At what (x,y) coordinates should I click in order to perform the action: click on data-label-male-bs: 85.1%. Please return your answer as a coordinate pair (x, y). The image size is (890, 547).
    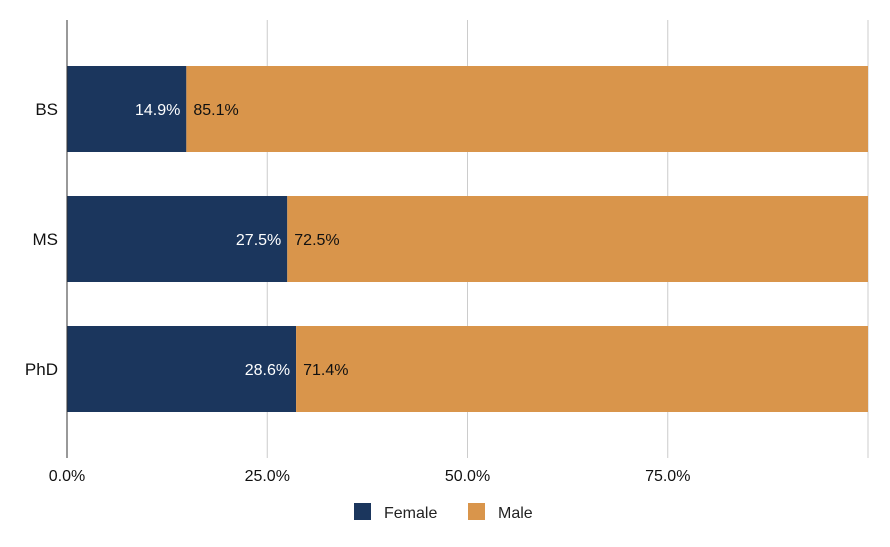
    Looking at the image, I should click on (215, 110).